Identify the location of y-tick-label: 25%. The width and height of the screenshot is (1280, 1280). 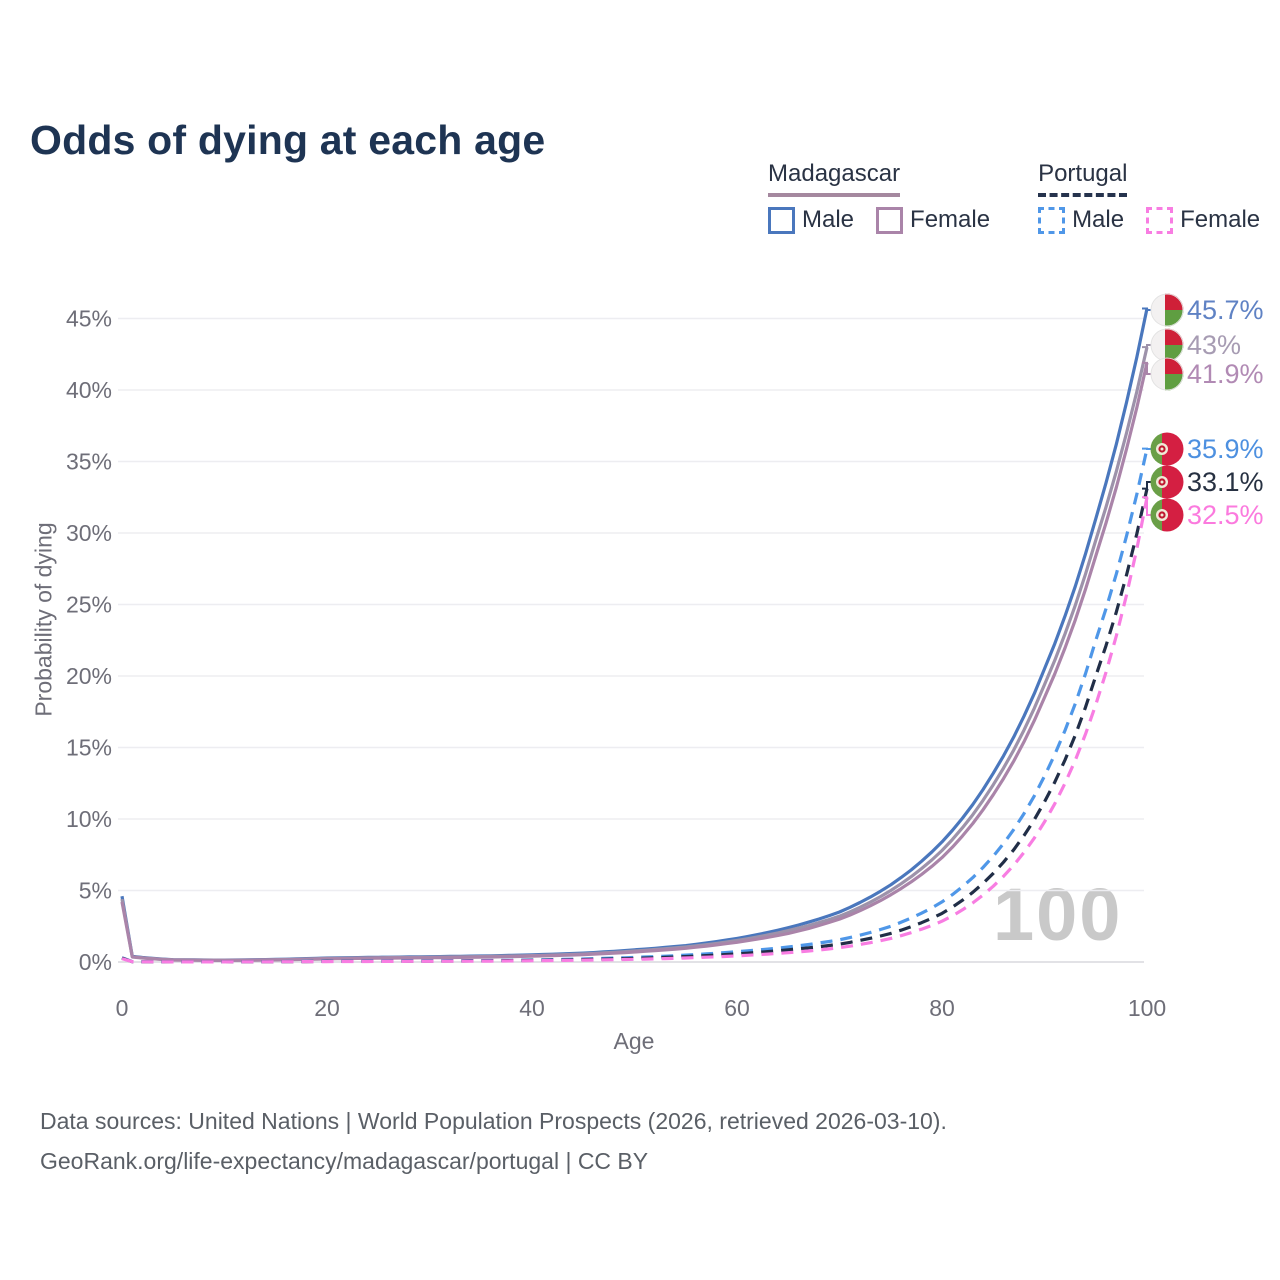
(89, 605).